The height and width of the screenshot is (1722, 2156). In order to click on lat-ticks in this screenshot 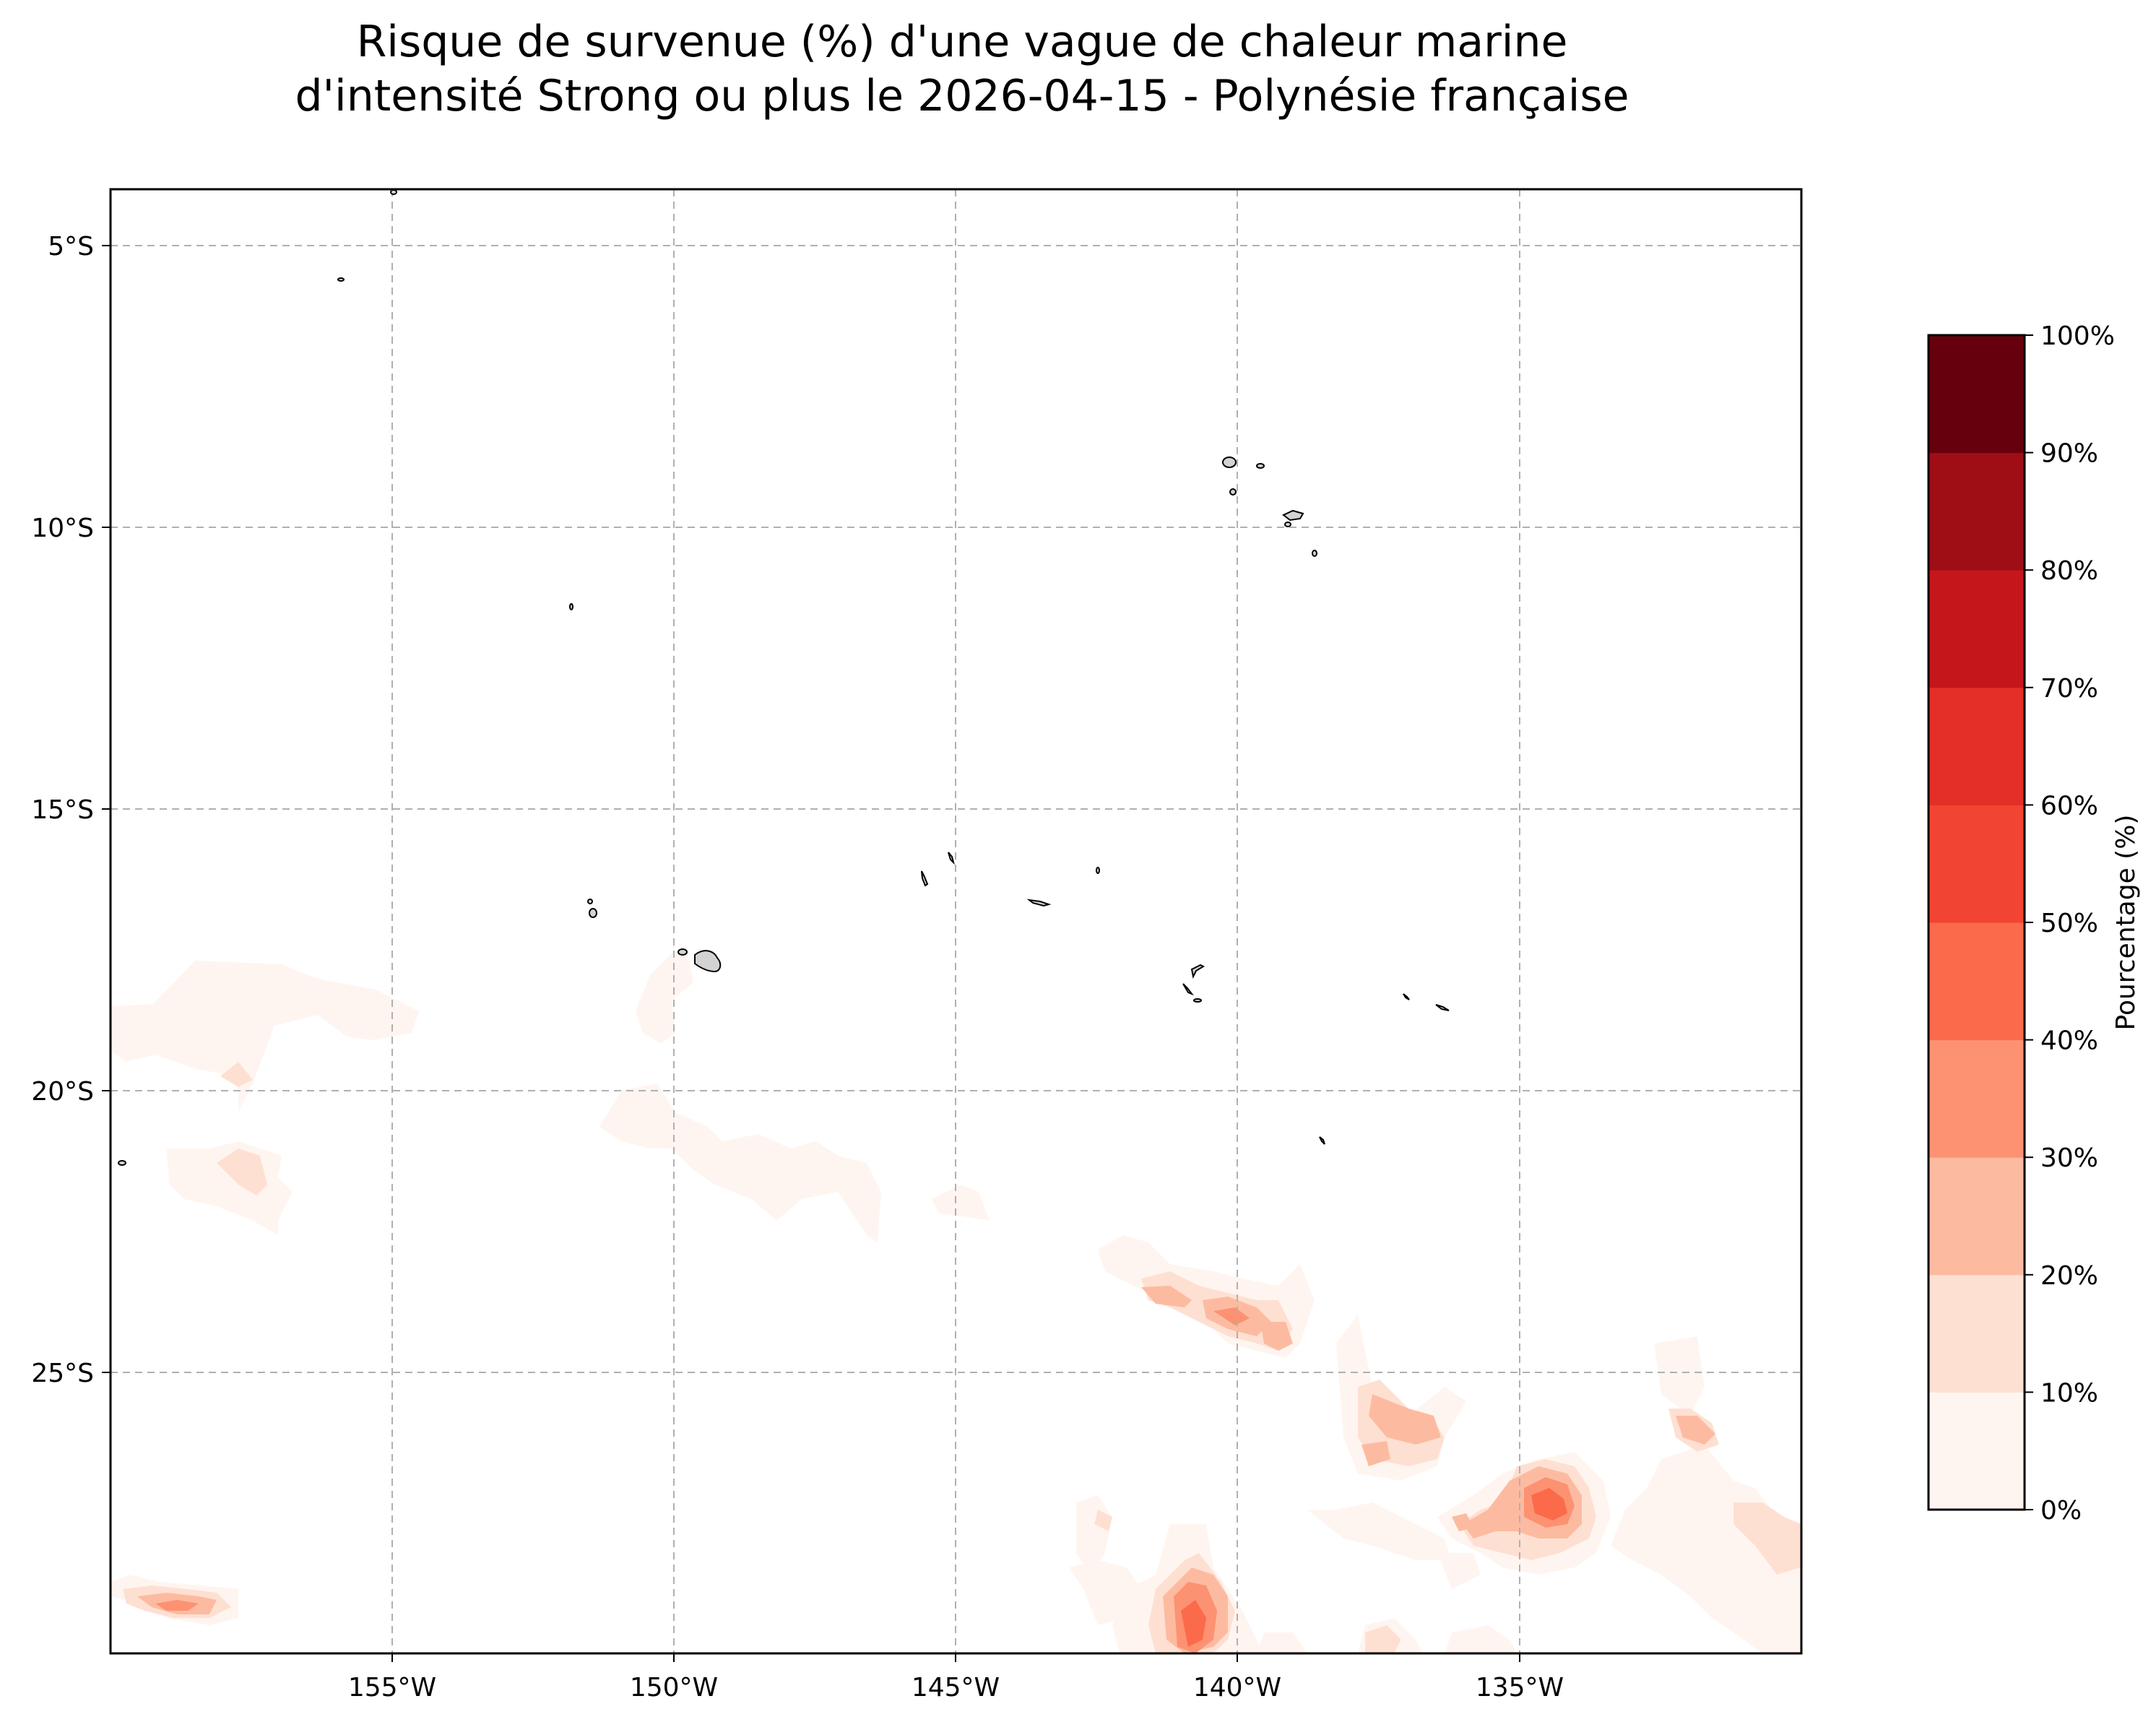, I will do `click(106, 809)`.